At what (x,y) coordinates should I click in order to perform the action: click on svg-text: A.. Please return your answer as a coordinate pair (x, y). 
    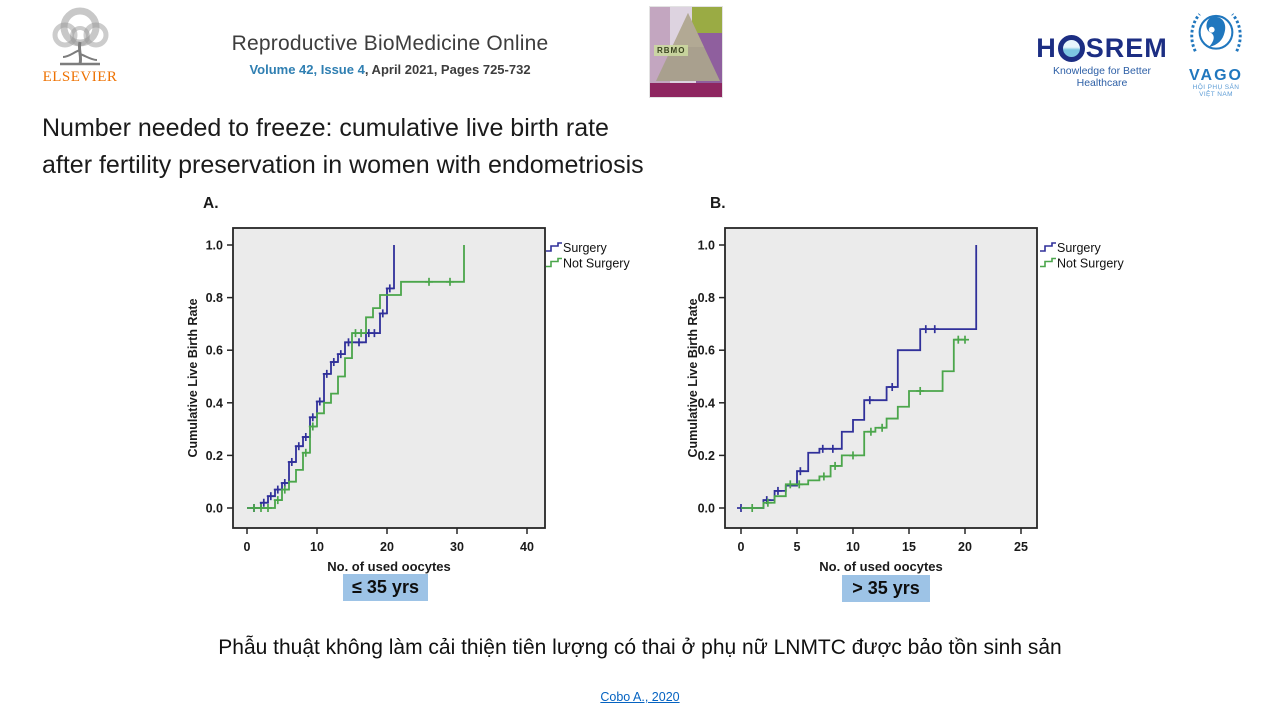
    Looking at the image, I should click on (211, 203).